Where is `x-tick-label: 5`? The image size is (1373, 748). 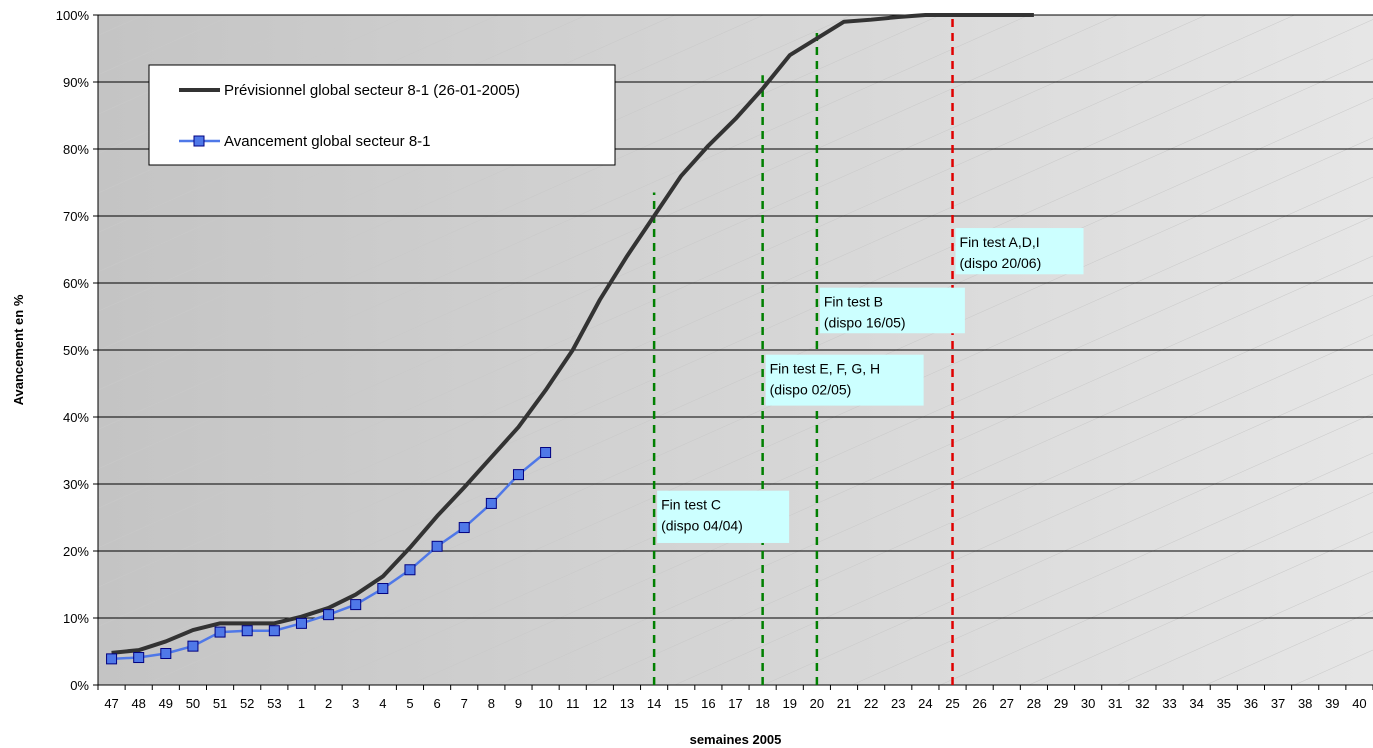
x-tick-label: 5 is located at coordinates (409, 703).